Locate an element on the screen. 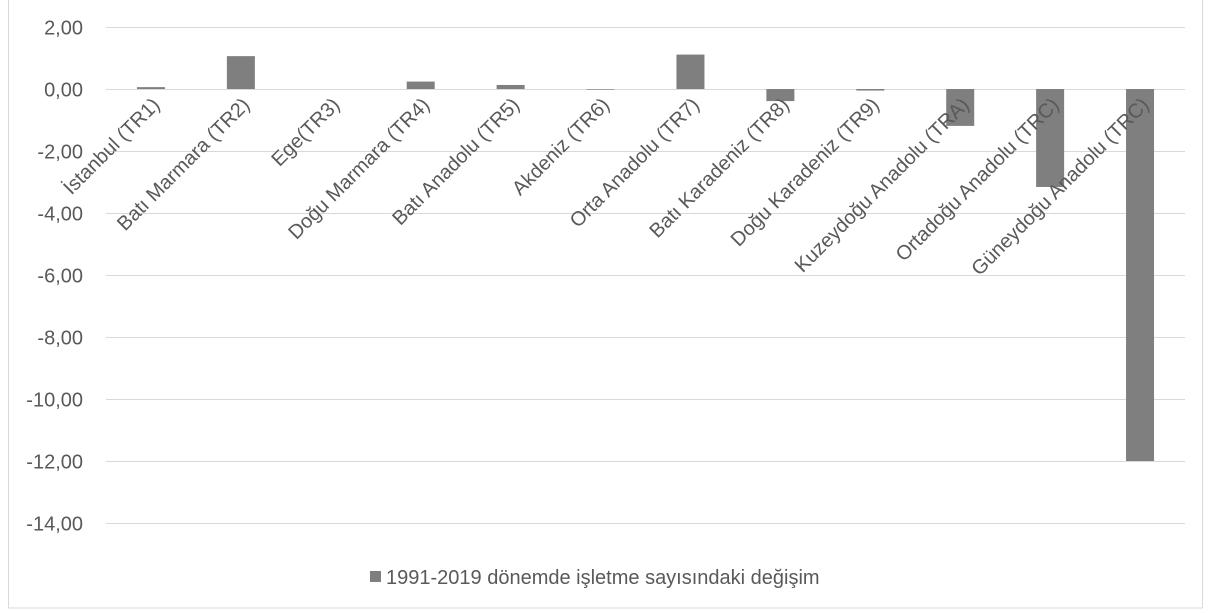 The image size is (1211, 613). y-tick-label: 2,00 is located at coordinates (63, 29).